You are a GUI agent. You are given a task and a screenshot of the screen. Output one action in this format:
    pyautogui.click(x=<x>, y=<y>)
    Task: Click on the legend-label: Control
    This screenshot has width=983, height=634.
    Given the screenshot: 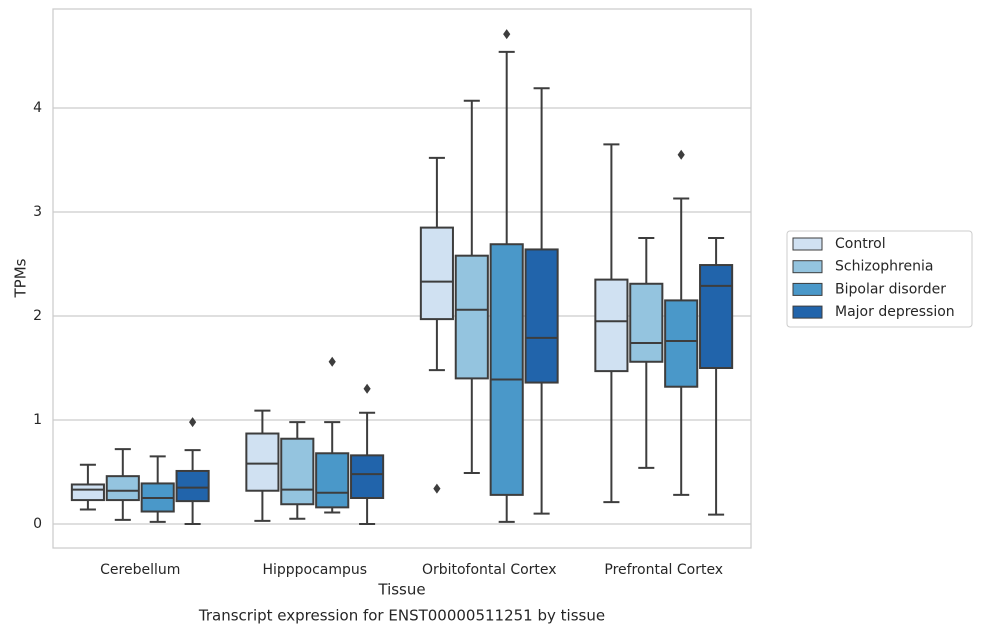 What is the action you would take?
    pyautogui.click(x=860, y=244)
    